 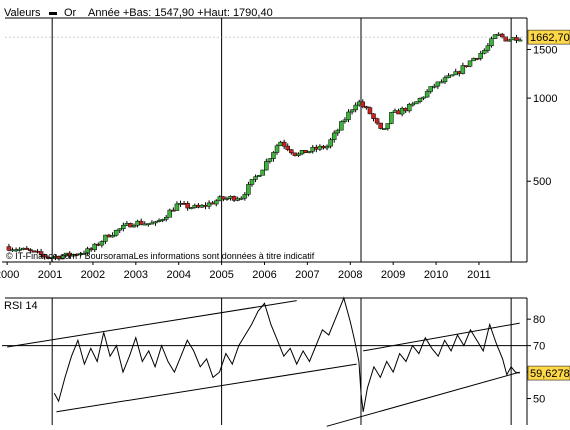 I want to click on price-y-tick-label-0: 1500, so click(x=545, y=50).